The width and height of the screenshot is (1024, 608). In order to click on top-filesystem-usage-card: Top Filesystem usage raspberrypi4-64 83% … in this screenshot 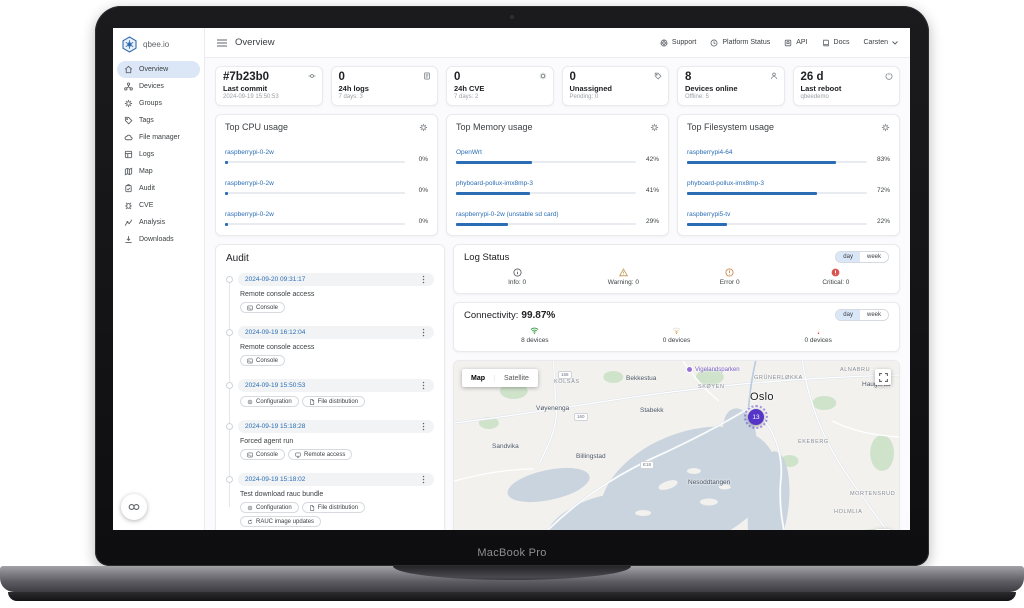, I will do `click(788, 175)`.